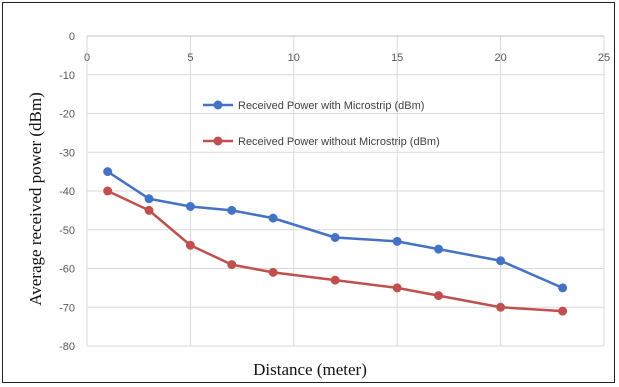 Image resolution: width=619 pixels, height=387 pixels. Describe the element at coordinates (67, 76) in the screenshot. I see `y-tick-label: -10` at that location.